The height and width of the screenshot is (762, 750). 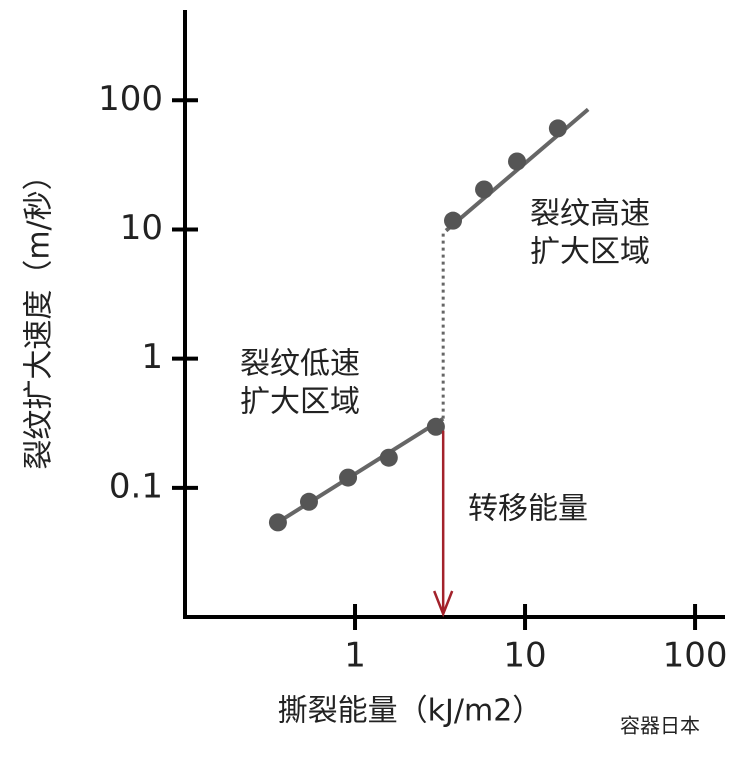 I want to click on x-tick-label: 100, so click(x=695, y=656).